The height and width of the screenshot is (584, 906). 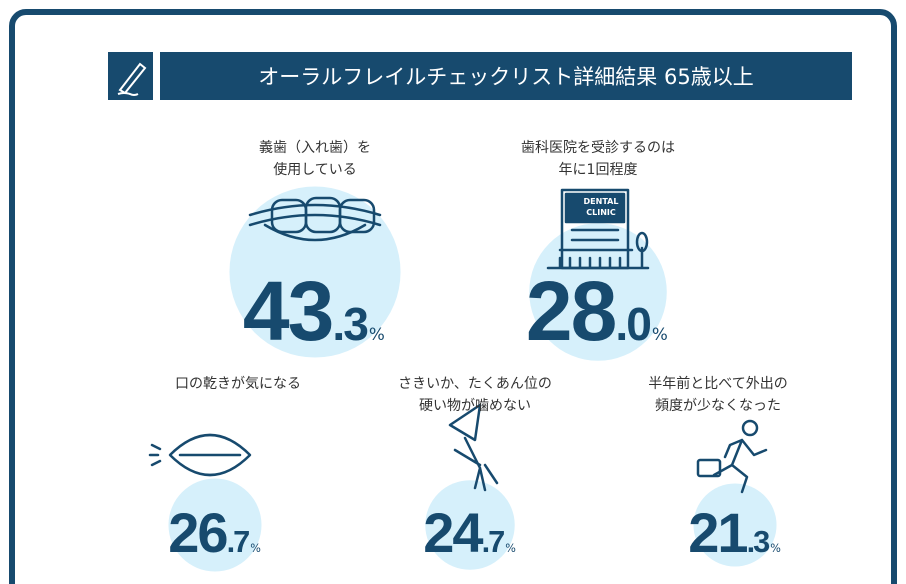 I want to click on clinic-text: CLINIC, so click(x=601, y=212).